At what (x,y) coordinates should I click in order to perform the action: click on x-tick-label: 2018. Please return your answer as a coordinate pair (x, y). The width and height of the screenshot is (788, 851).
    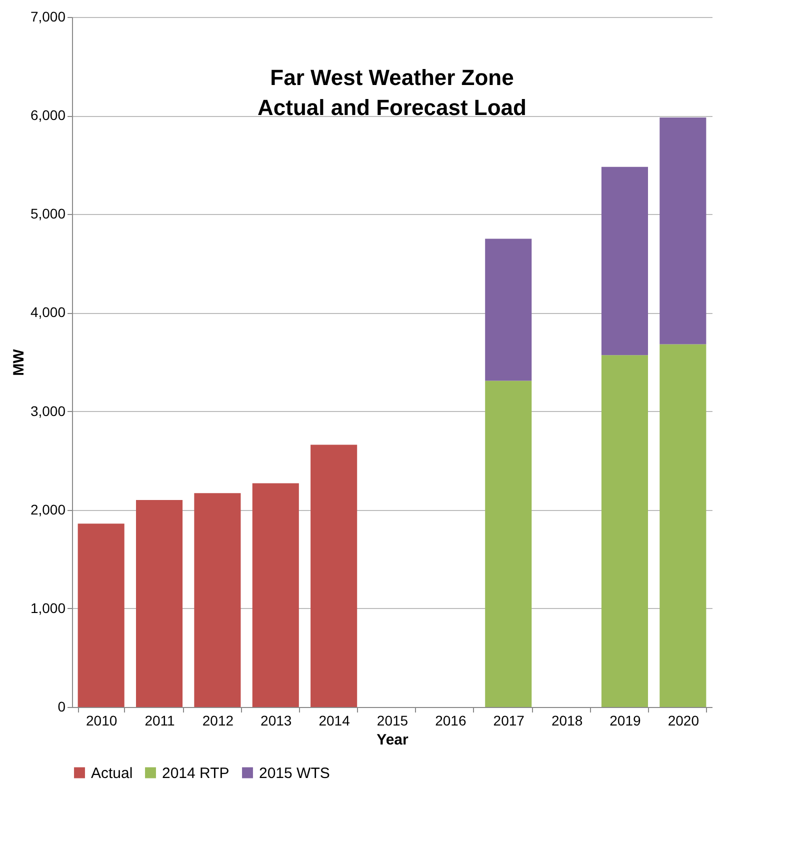
    Looking at the image, I should click on (567, 720).